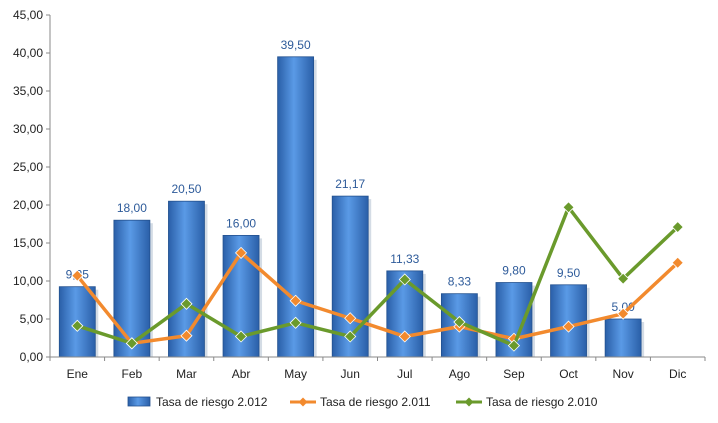  I want to click on y-tick-label: 10,00, so click(28, 281).